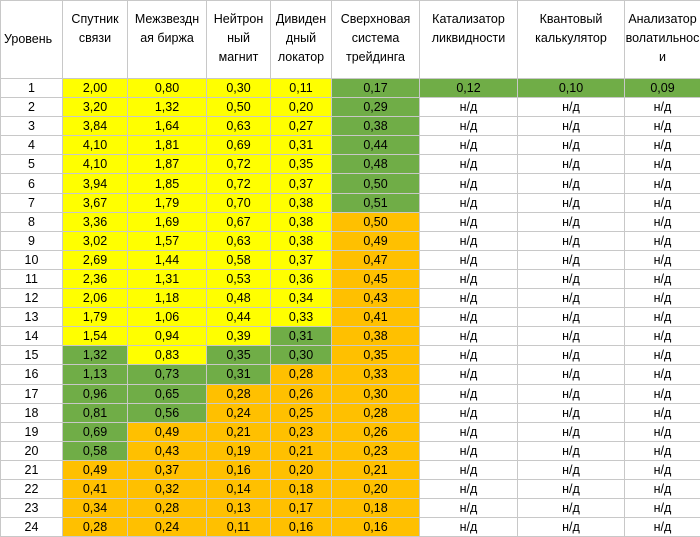  Describe the element at coordinates (95, 527) in the screenshot. I see `value-cell: 0,28` at that location.